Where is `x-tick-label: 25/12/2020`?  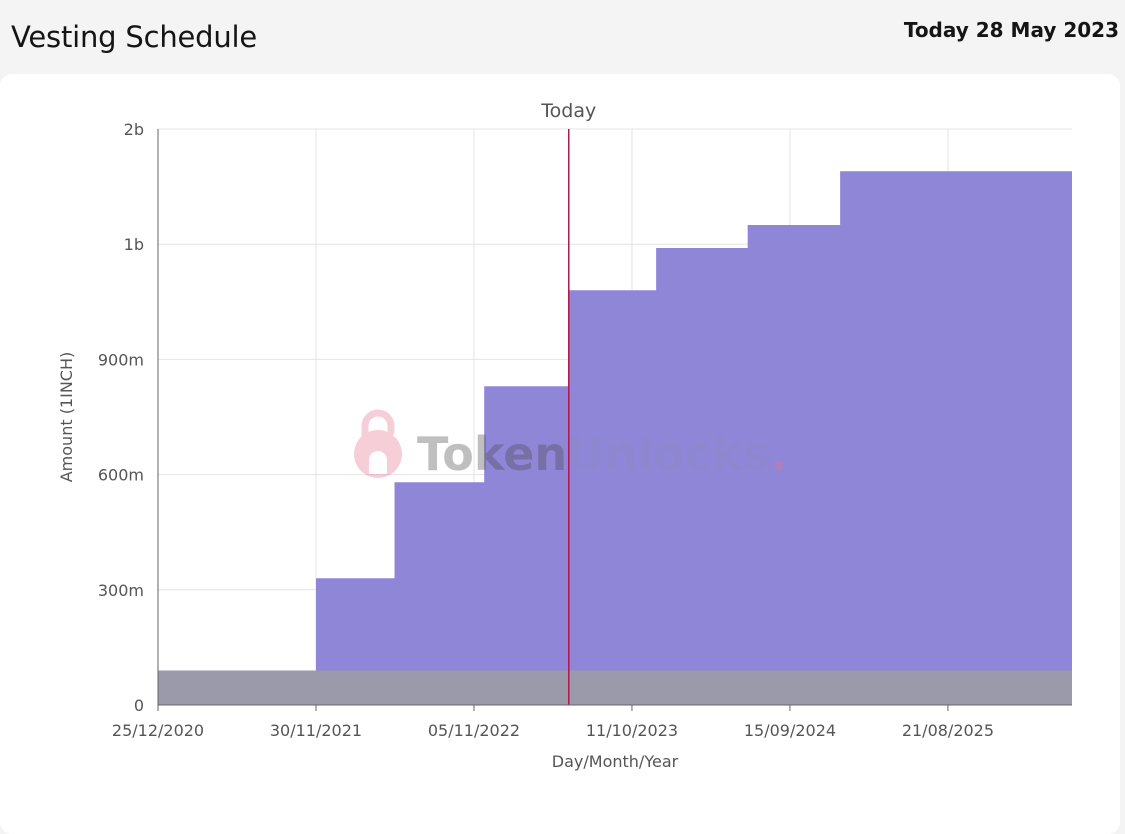
x-tick-label: 25/12/2020 is located at coordinates (158, 730).